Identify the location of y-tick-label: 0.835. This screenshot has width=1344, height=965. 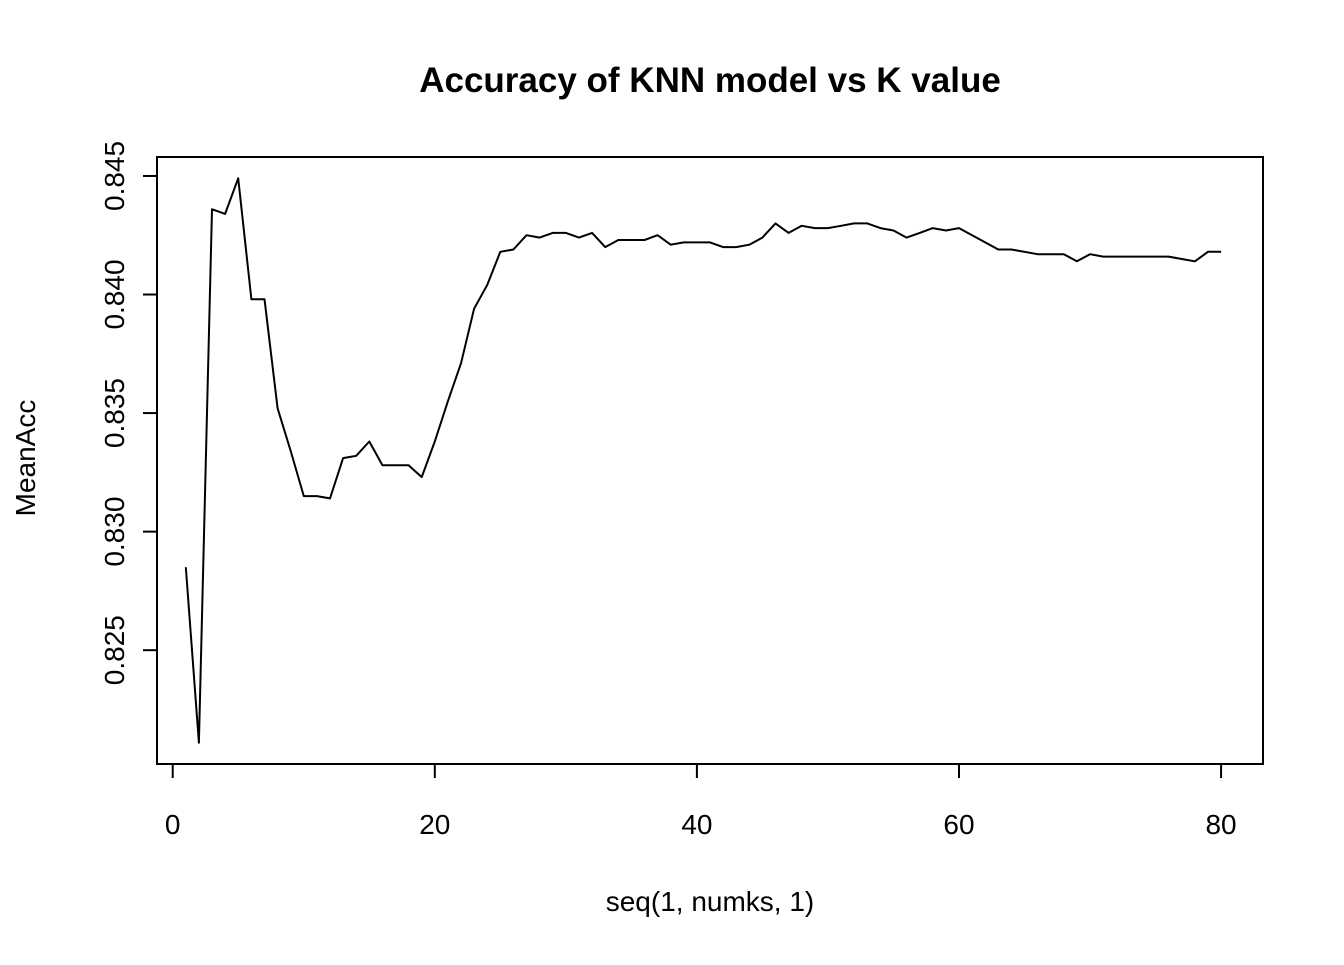
(114, 413).